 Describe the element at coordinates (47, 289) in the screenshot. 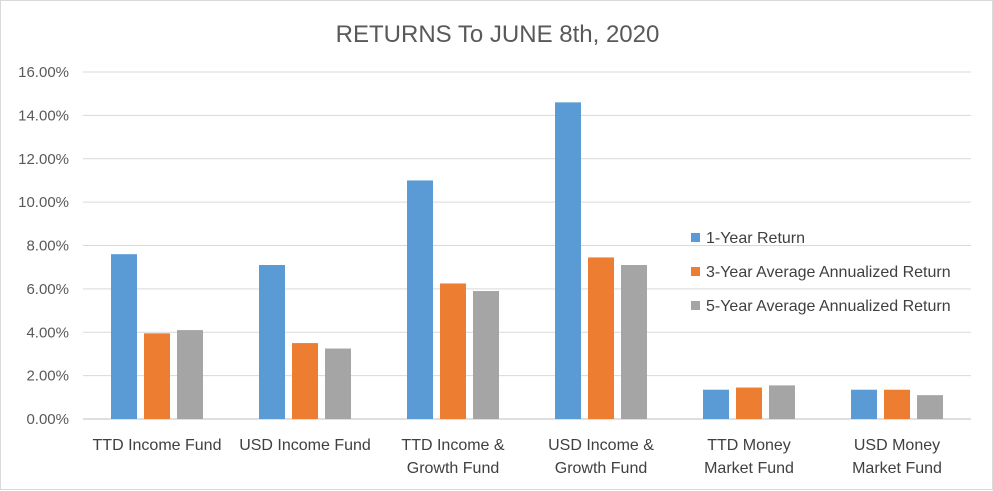

I see `y-tick-label: 6.00%` at that location.